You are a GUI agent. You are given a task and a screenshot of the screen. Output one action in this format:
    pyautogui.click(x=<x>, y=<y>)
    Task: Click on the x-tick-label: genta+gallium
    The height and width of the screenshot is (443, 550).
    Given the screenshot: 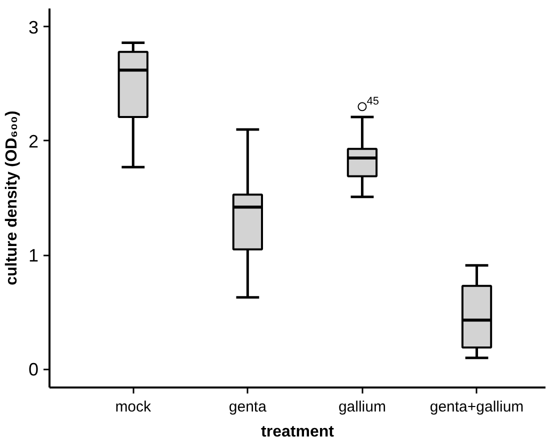 What is the action you would take?
    pyautogui.click(x=477, y=407)
    